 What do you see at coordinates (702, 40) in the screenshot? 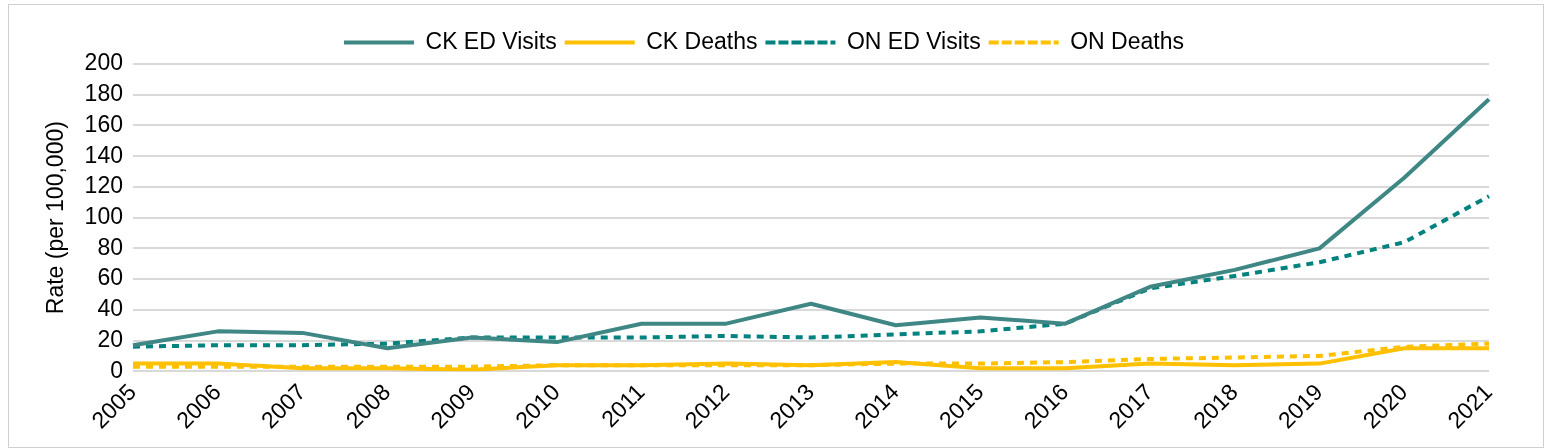
I see `legend-label: CK Deaths` at bounding box center [702, 40].